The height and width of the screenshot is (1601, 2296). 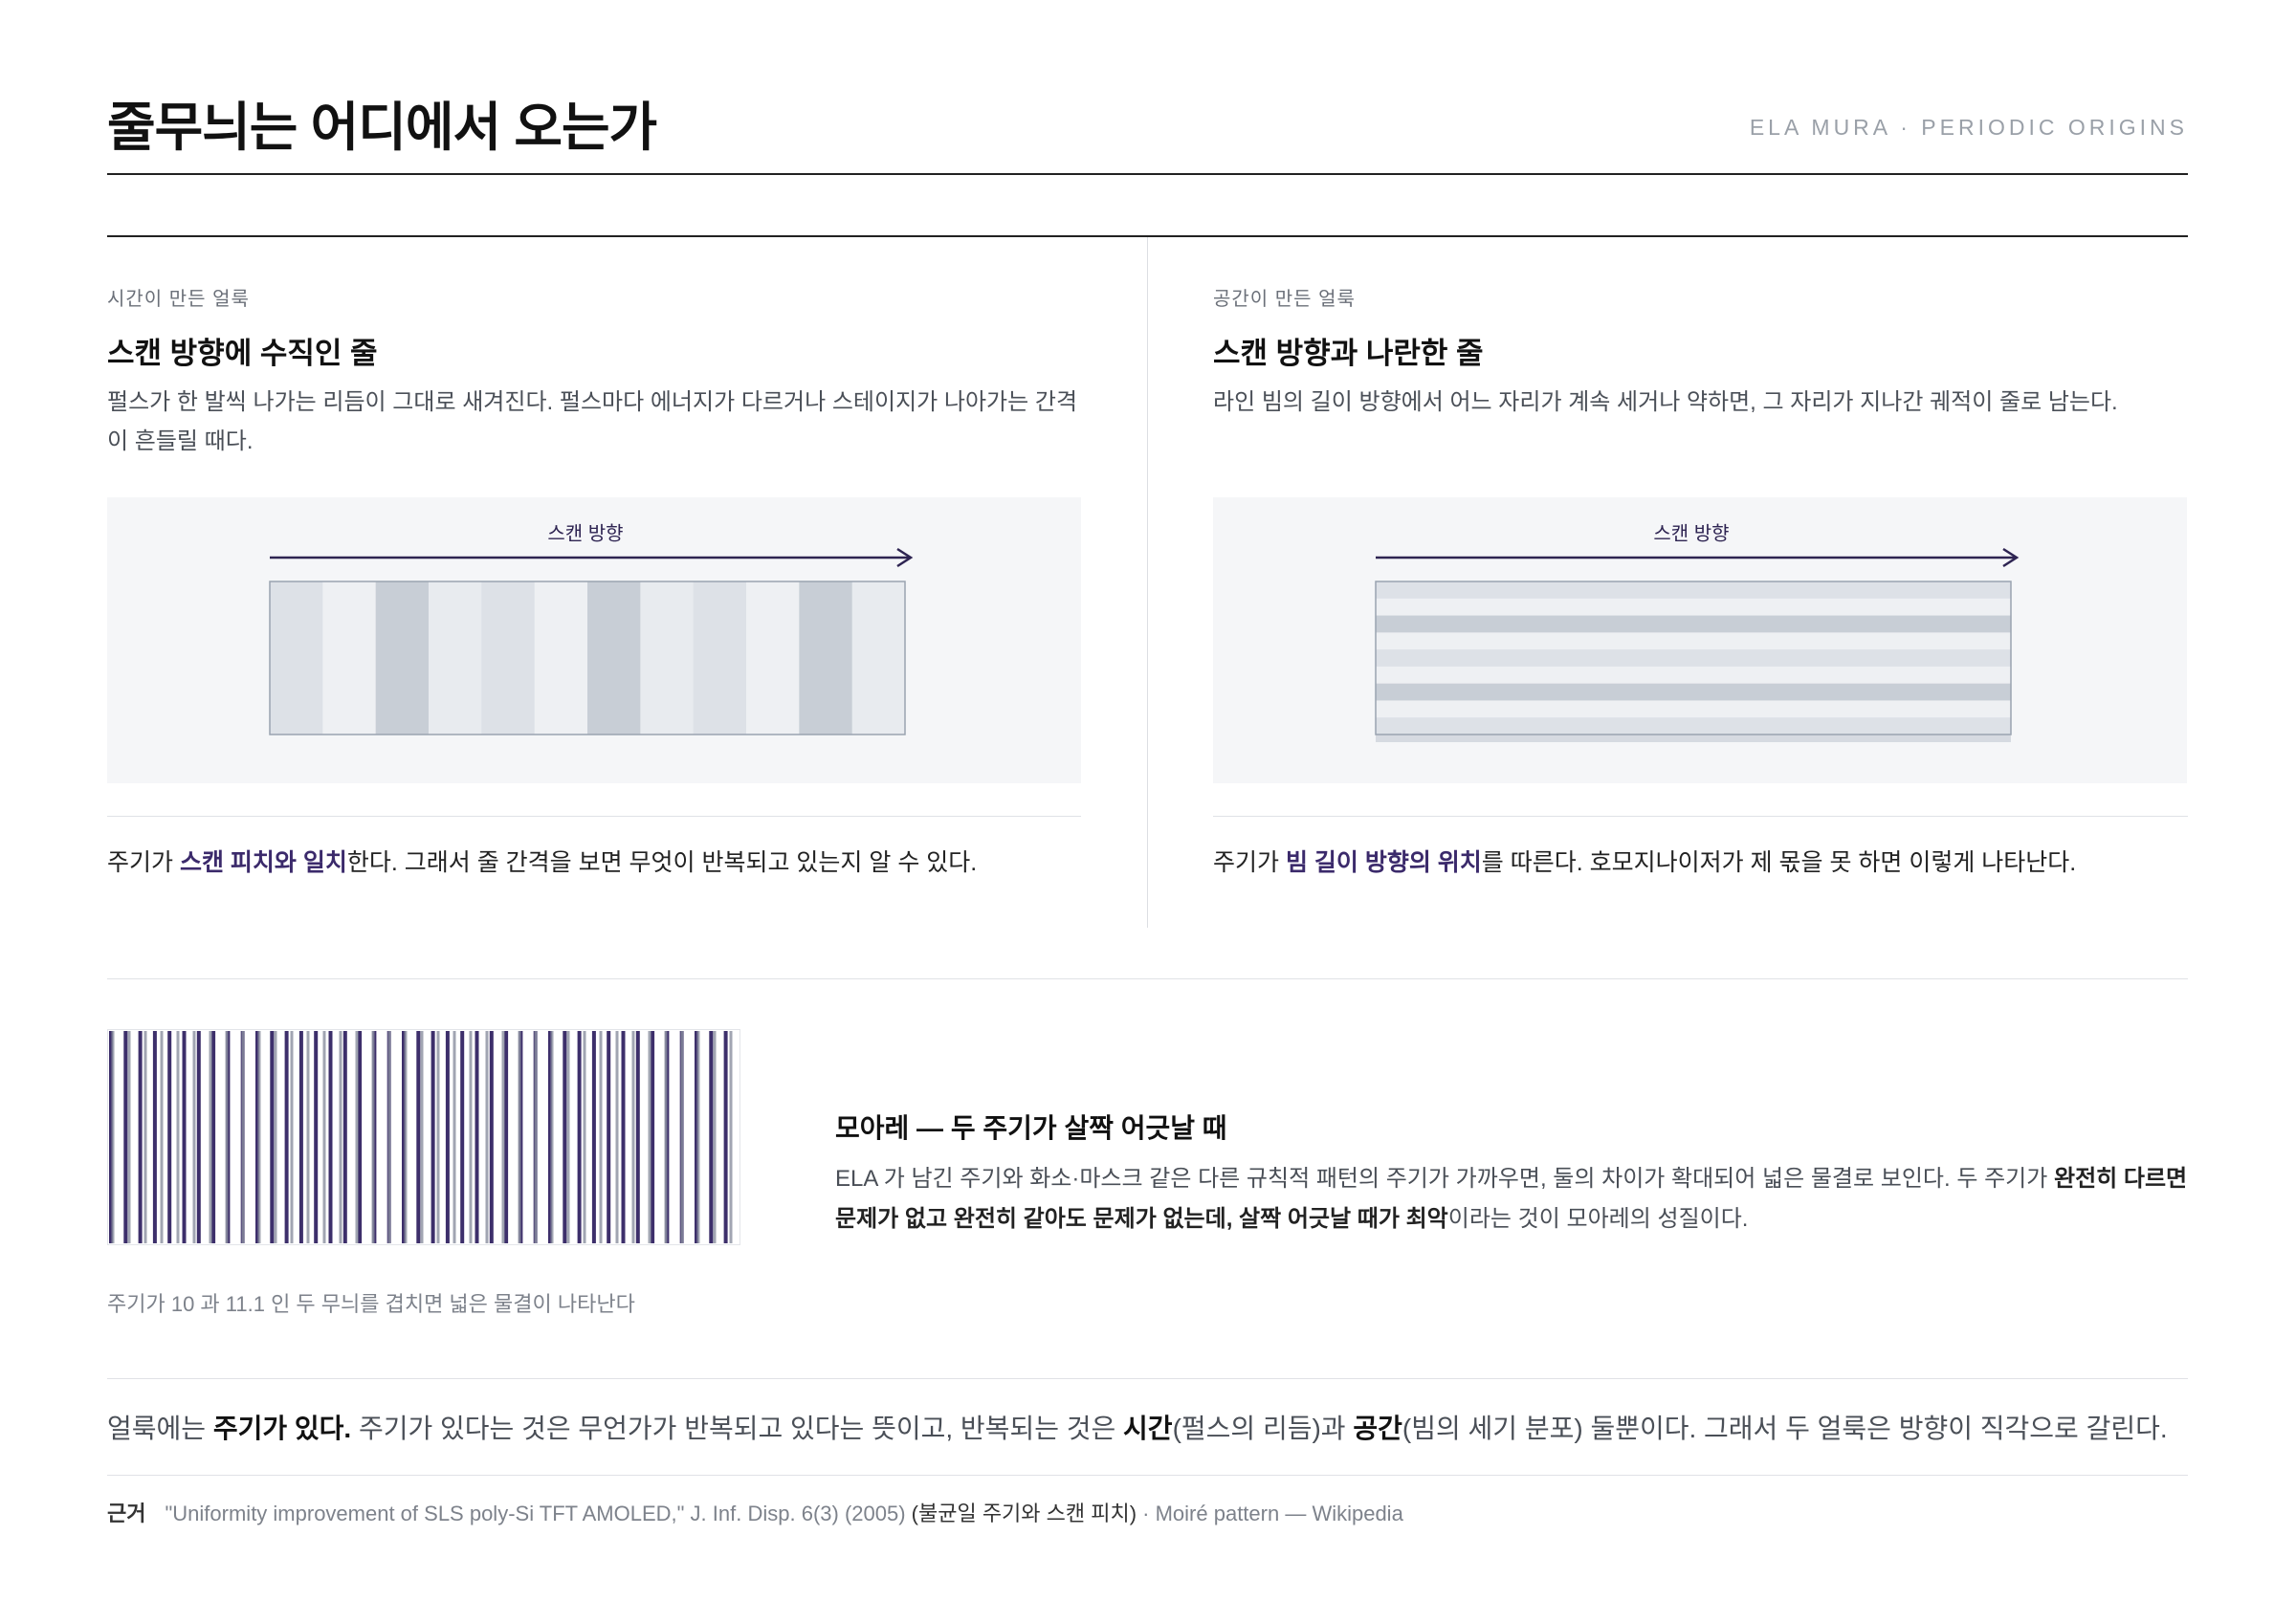 What do you see at coordinates (1031, 1128) in the screenshot?
I see `moire-heading: 모아레 — 두 주기가 살짝 어긋날 때` at bounding box center [1031, 1128].